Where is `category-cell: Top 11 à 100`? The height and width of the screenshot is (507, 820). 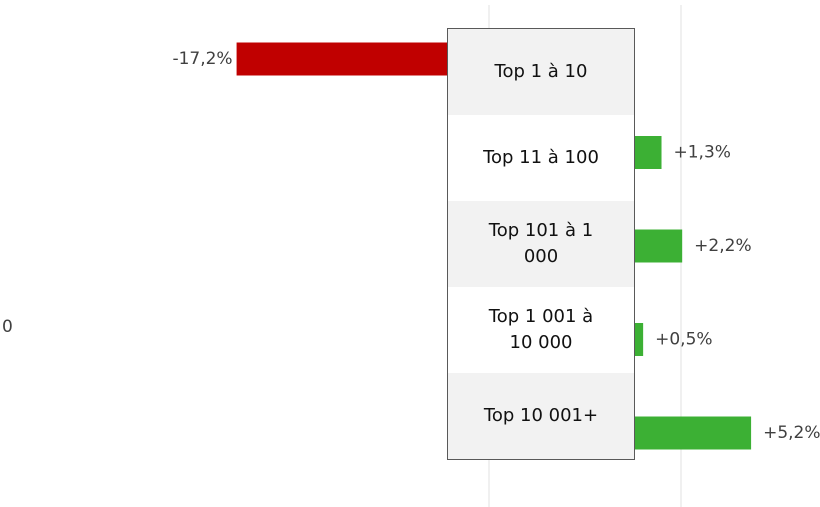 category-cell: Top 11 à 100 is located at coordinates (541, 158).